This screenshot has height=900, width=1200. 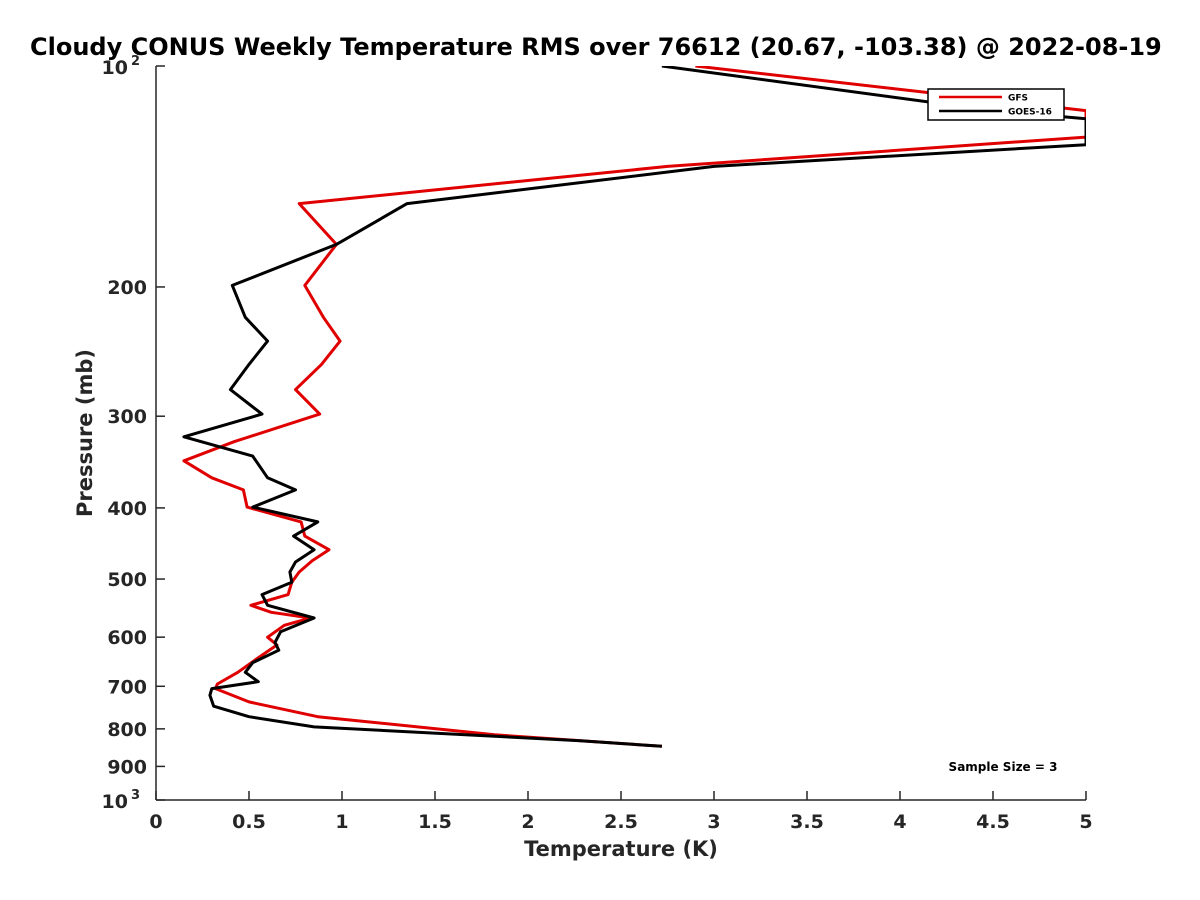 I want to click on x-axis-ticks: 0 0.5 1 1.5 2 2.5 3 3.5 4 4.5 5, so click(x=621, y=812).